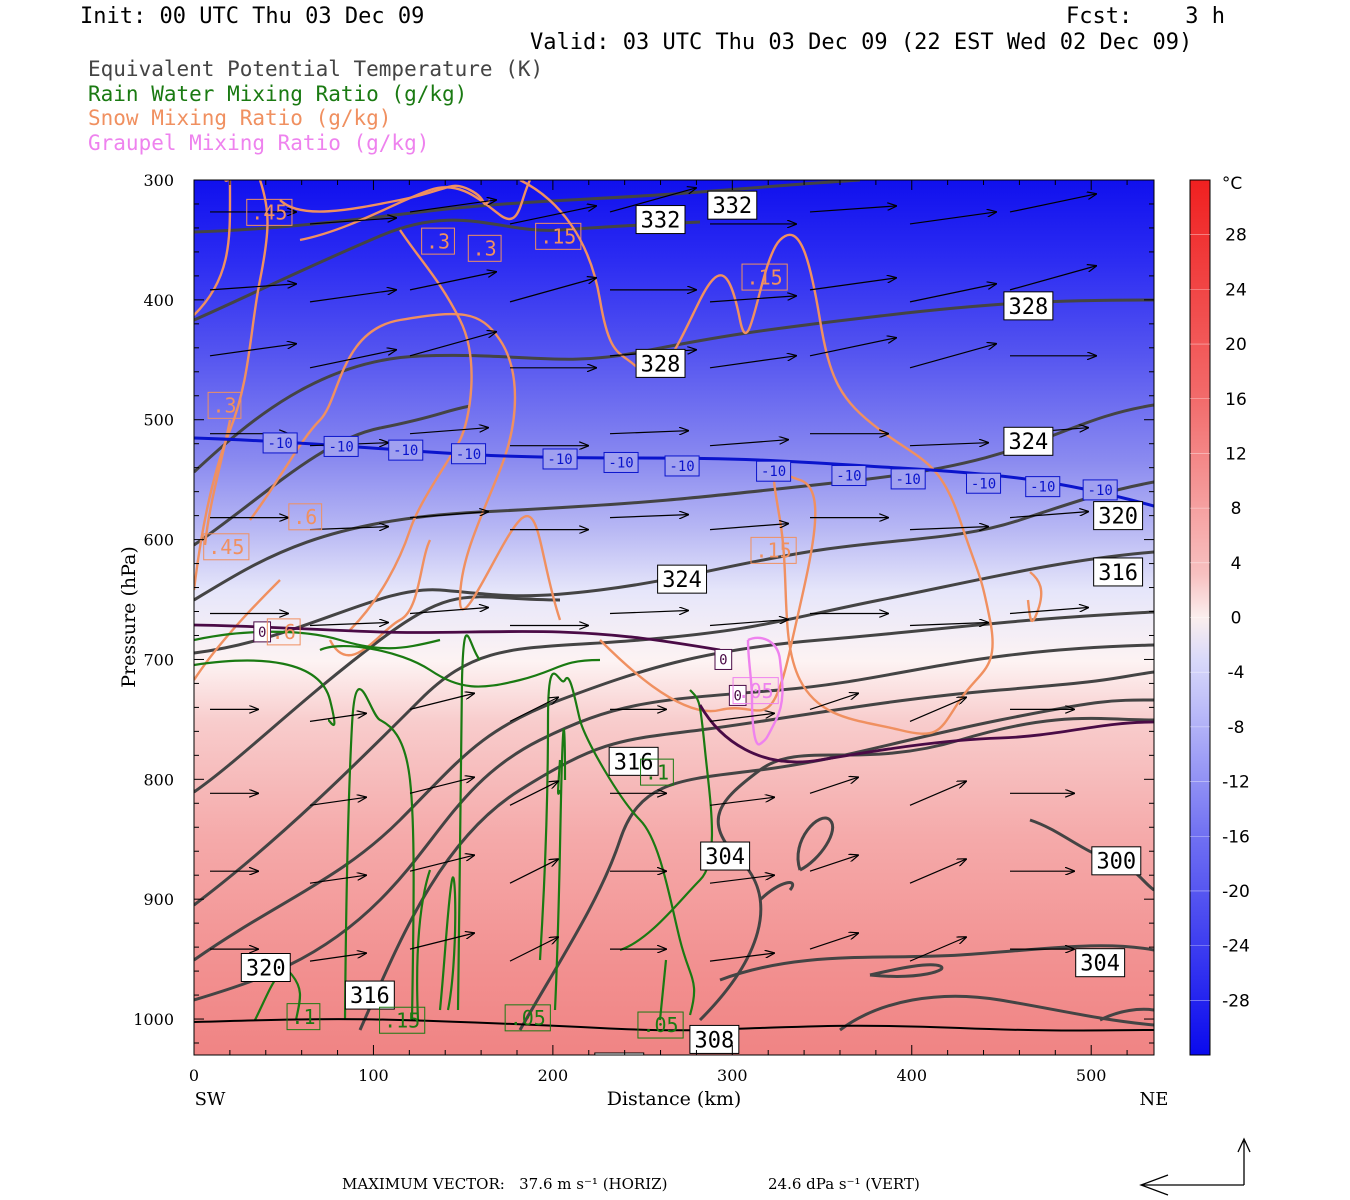  Describe the element at coordinates (284, 632) in the screenshot. I see `snow-label: .6` at that location.